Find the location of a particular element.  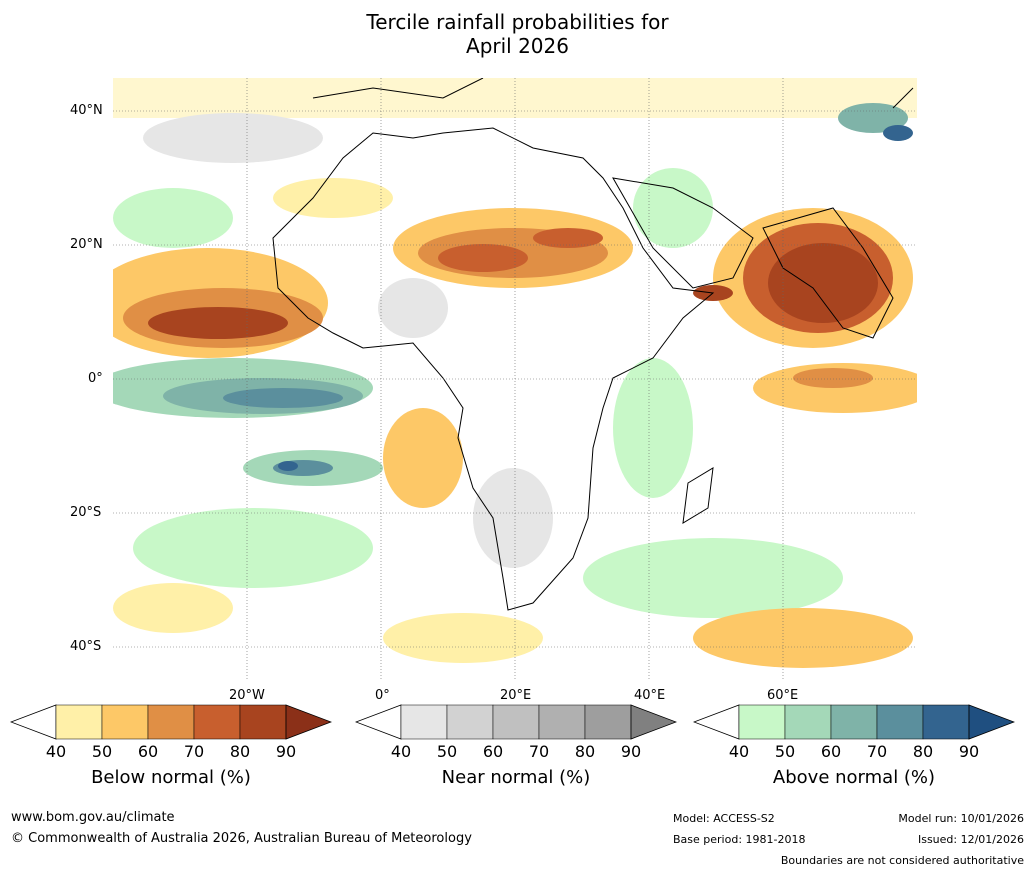

cb-below-tick: 60 is located at coordinates (148, 751).